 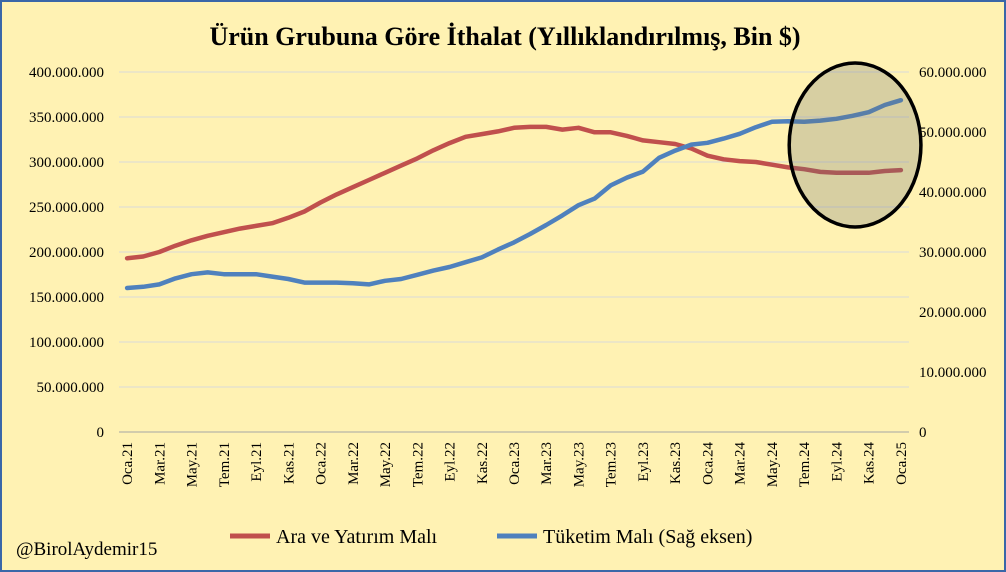 I want to click on x-tick-label: May.22, so click(x=386, y=464).